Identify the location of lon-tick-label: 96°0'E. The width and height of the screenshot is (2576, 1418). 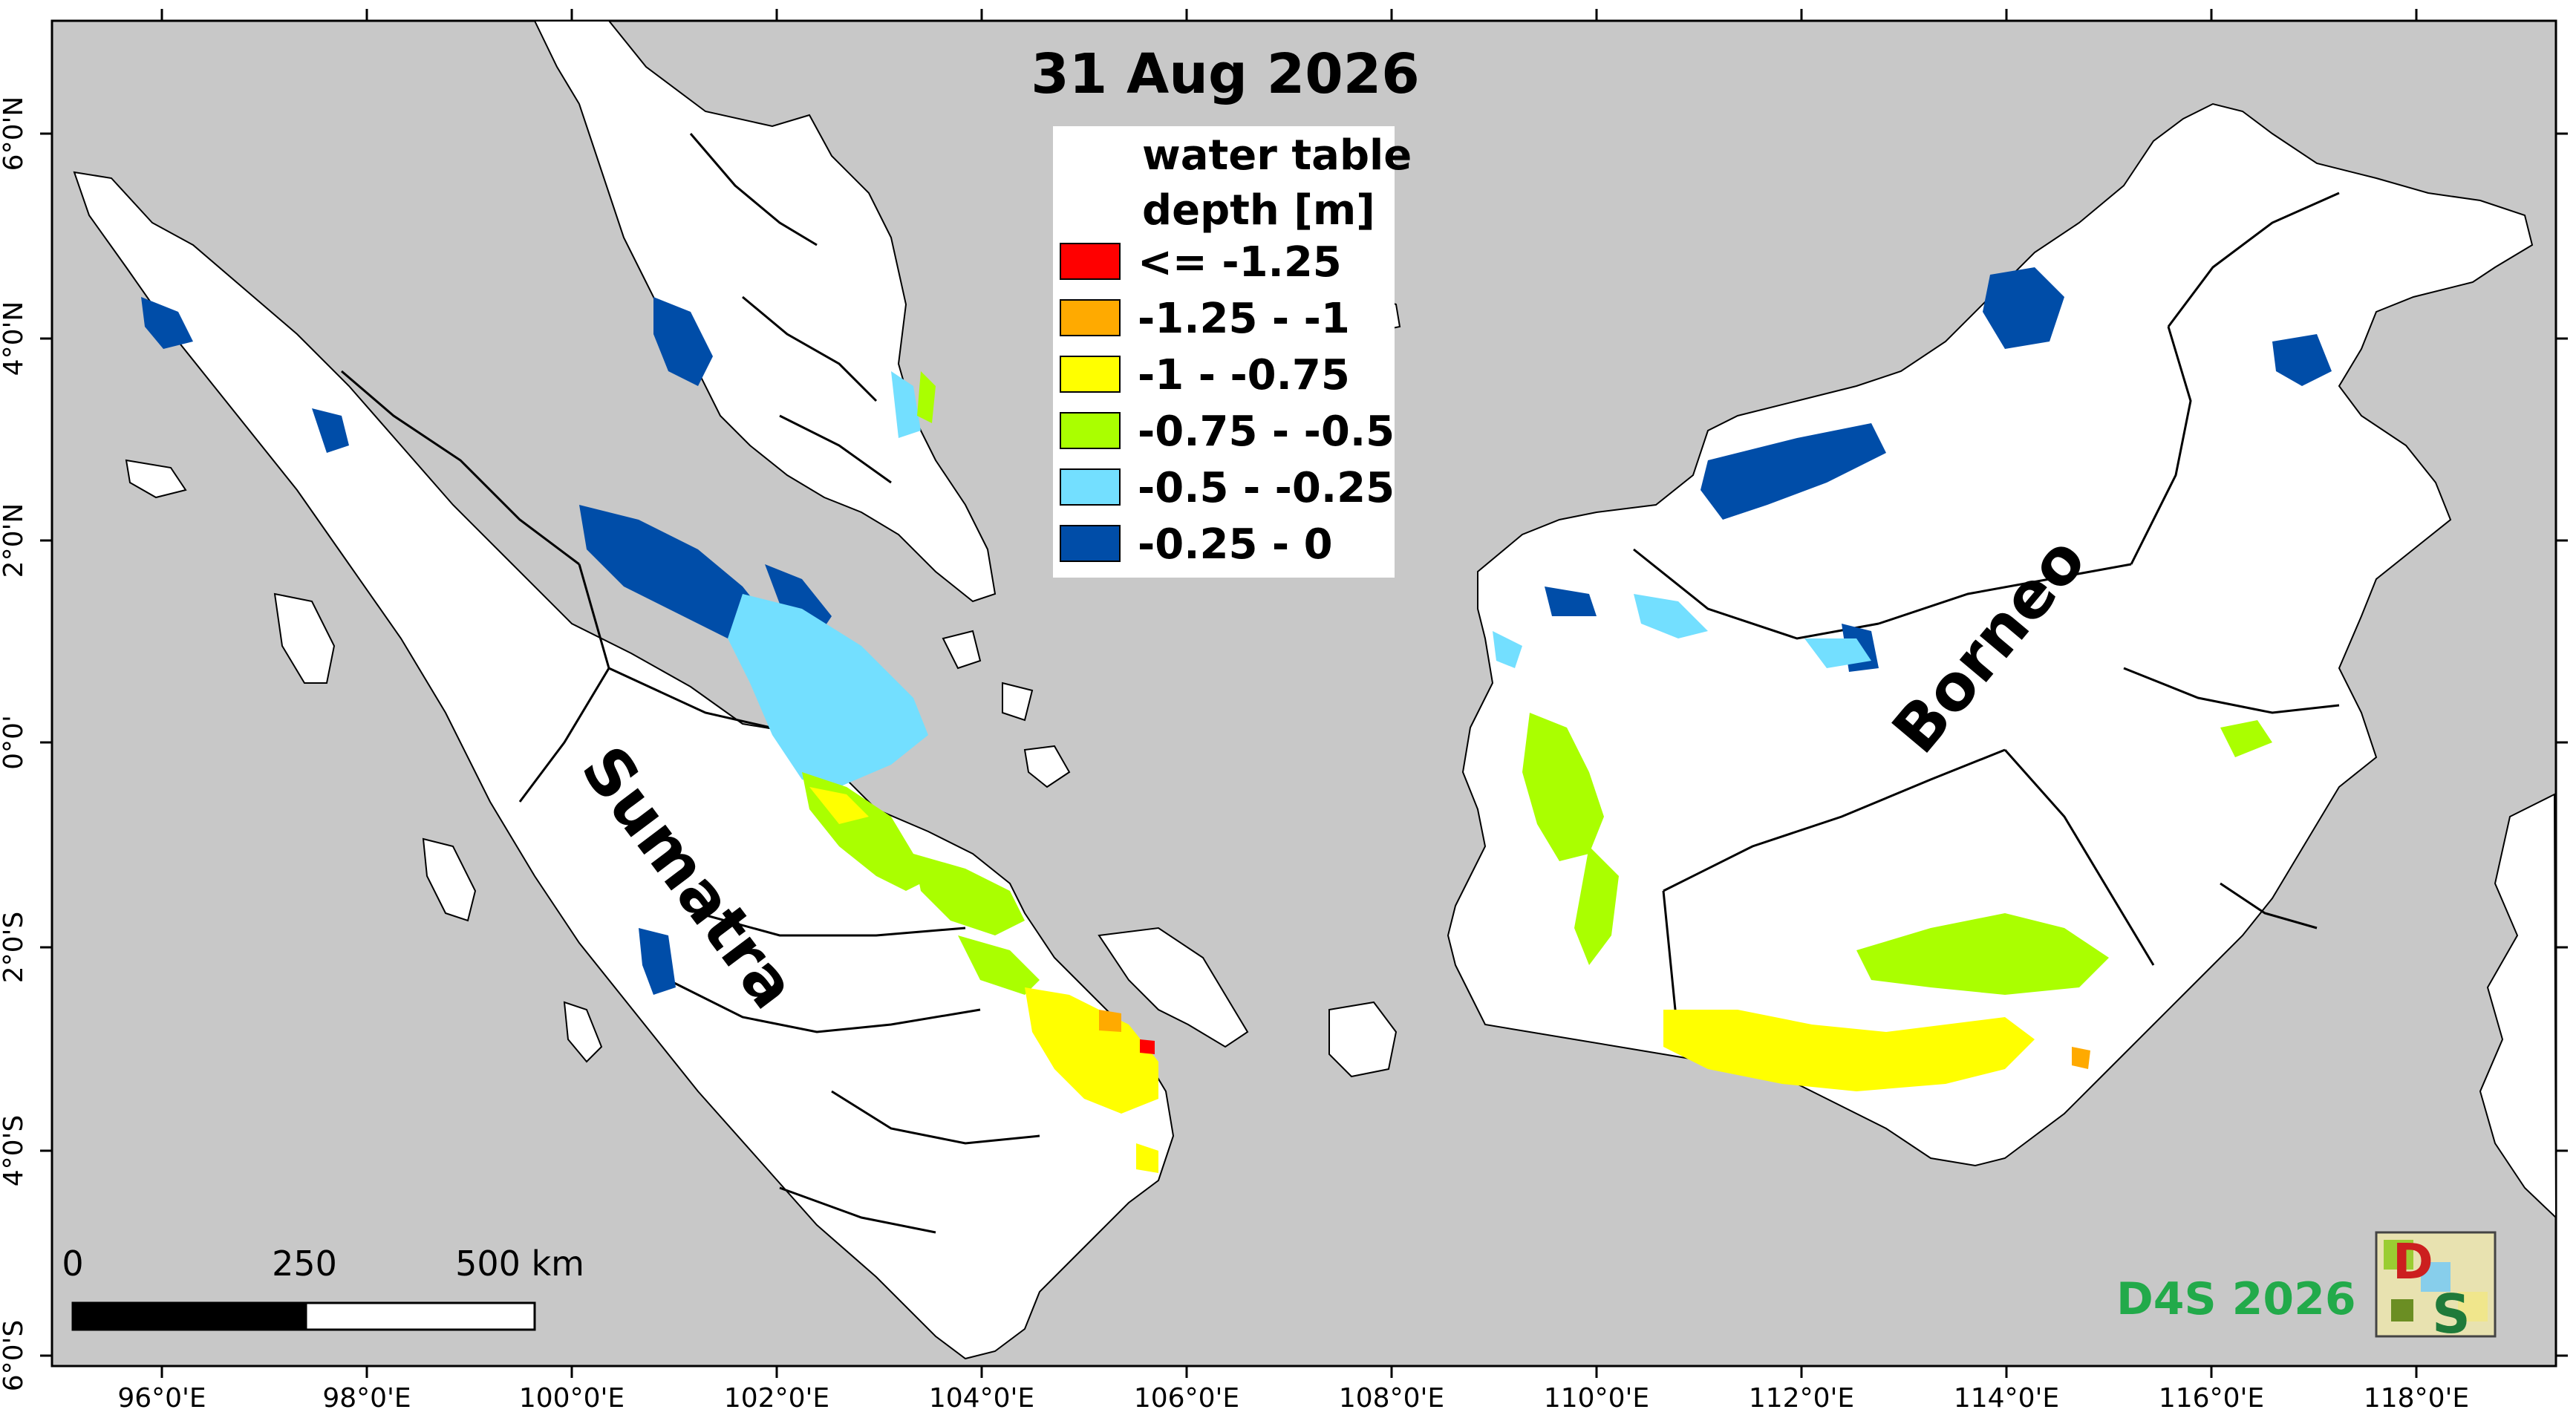
(161, 1398).